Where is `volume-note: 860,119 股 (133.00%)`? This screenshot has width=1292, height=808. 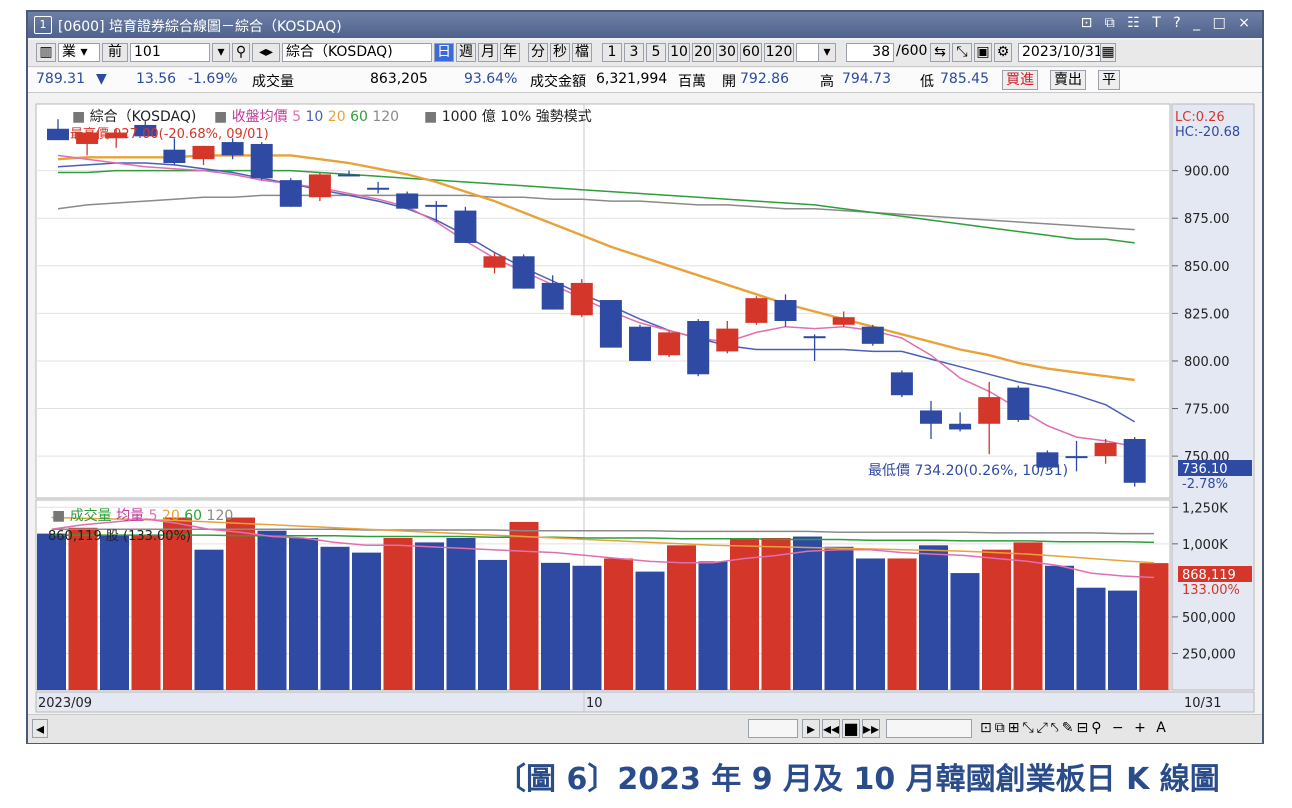
volume-note: 860,119 股 (133.00%) is located at coordinates (119, 536).